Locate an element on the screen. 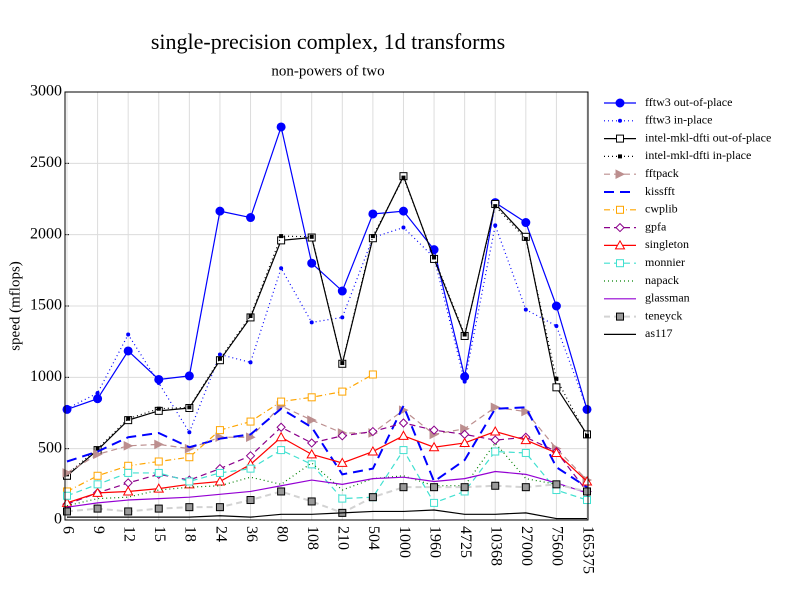 The height and width of the screenshot is (612, 792). legend-label: cwplib is located at coordinates (661, 209).